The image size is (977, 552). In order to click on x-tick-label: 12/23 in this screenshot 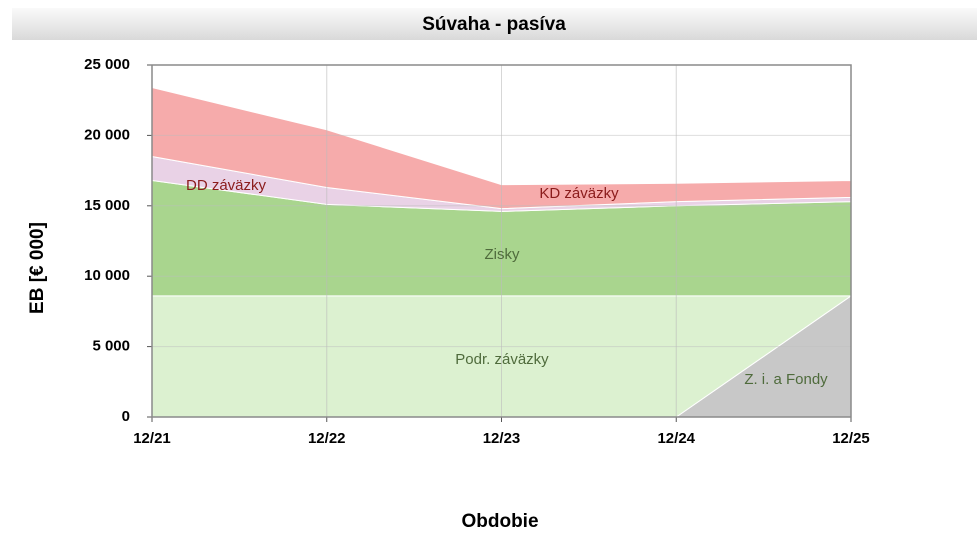, I will do `click(502, 438)`.